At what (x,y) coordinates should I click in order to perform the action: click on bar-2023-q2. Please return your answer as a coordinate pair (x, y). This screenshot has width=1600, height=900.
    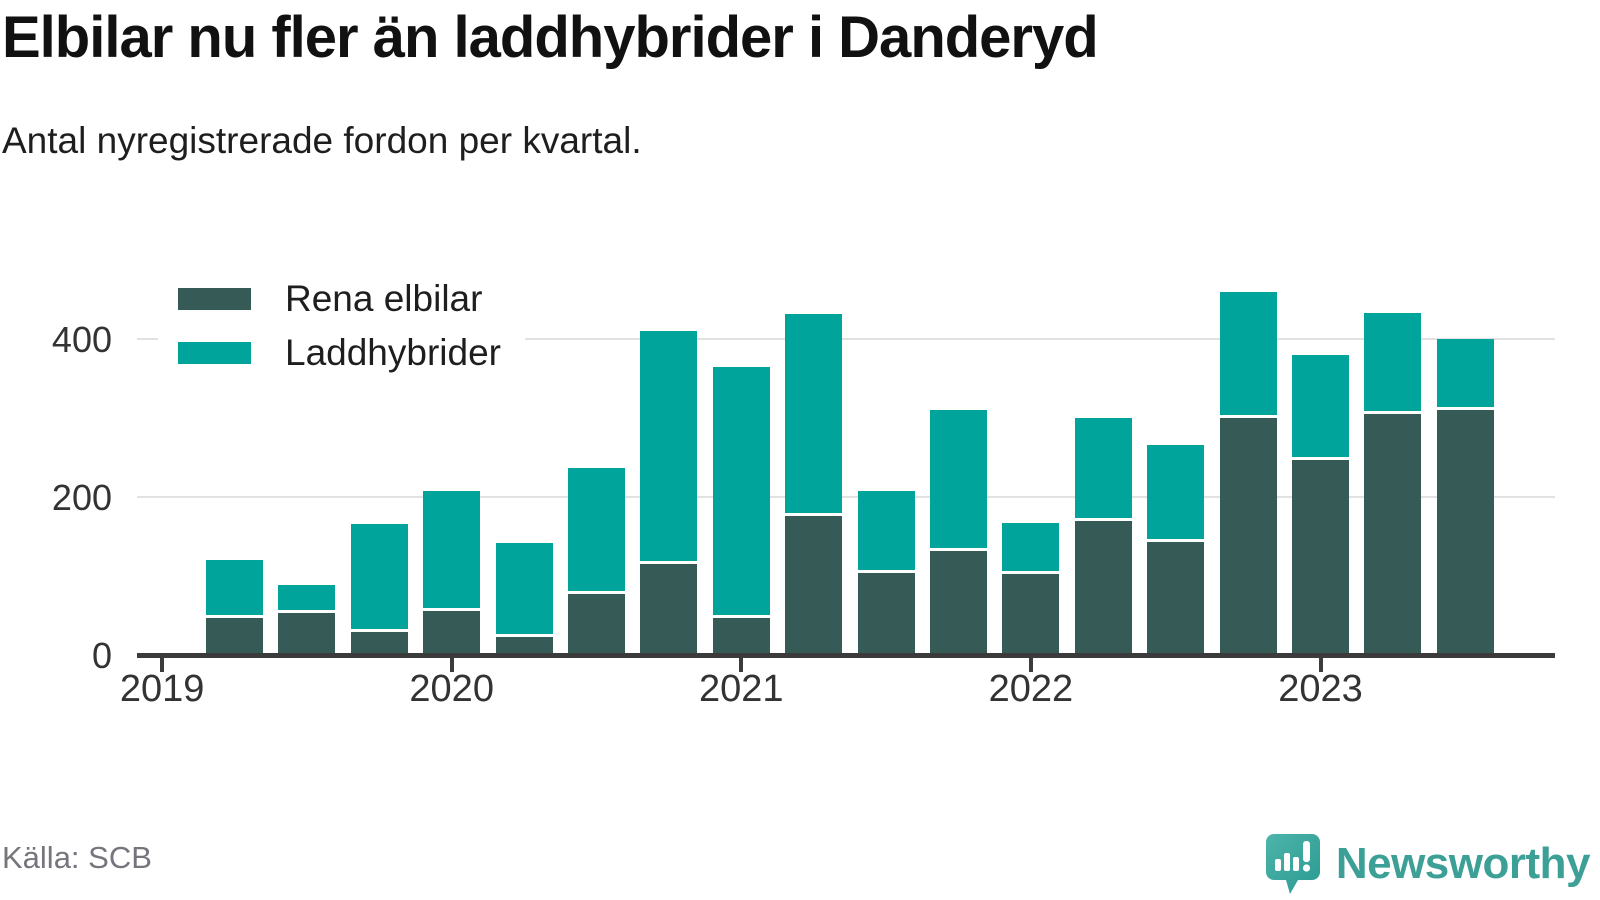
    Looking at the image, I should click on (1393, 326).